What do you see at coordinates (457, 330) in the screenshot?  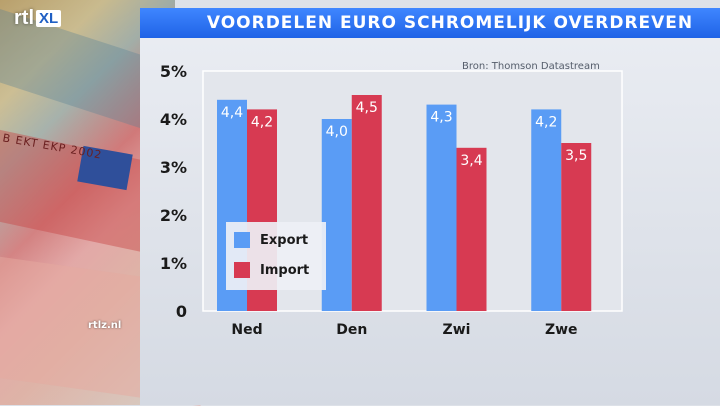 I see `x-tick-label: Zwi` at bounding box center [457, 330].